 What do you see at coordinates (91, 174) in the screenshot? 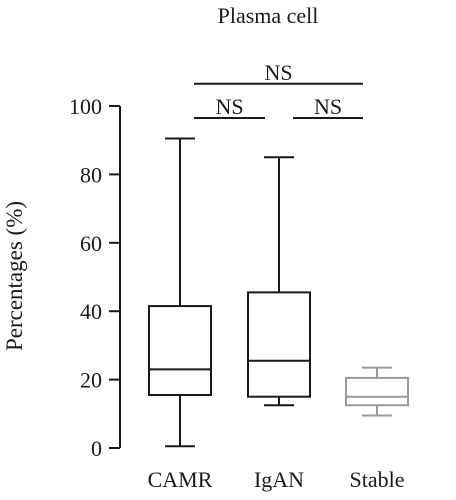
I see `y-tick-label: 80` at bounding box center [91, 174].